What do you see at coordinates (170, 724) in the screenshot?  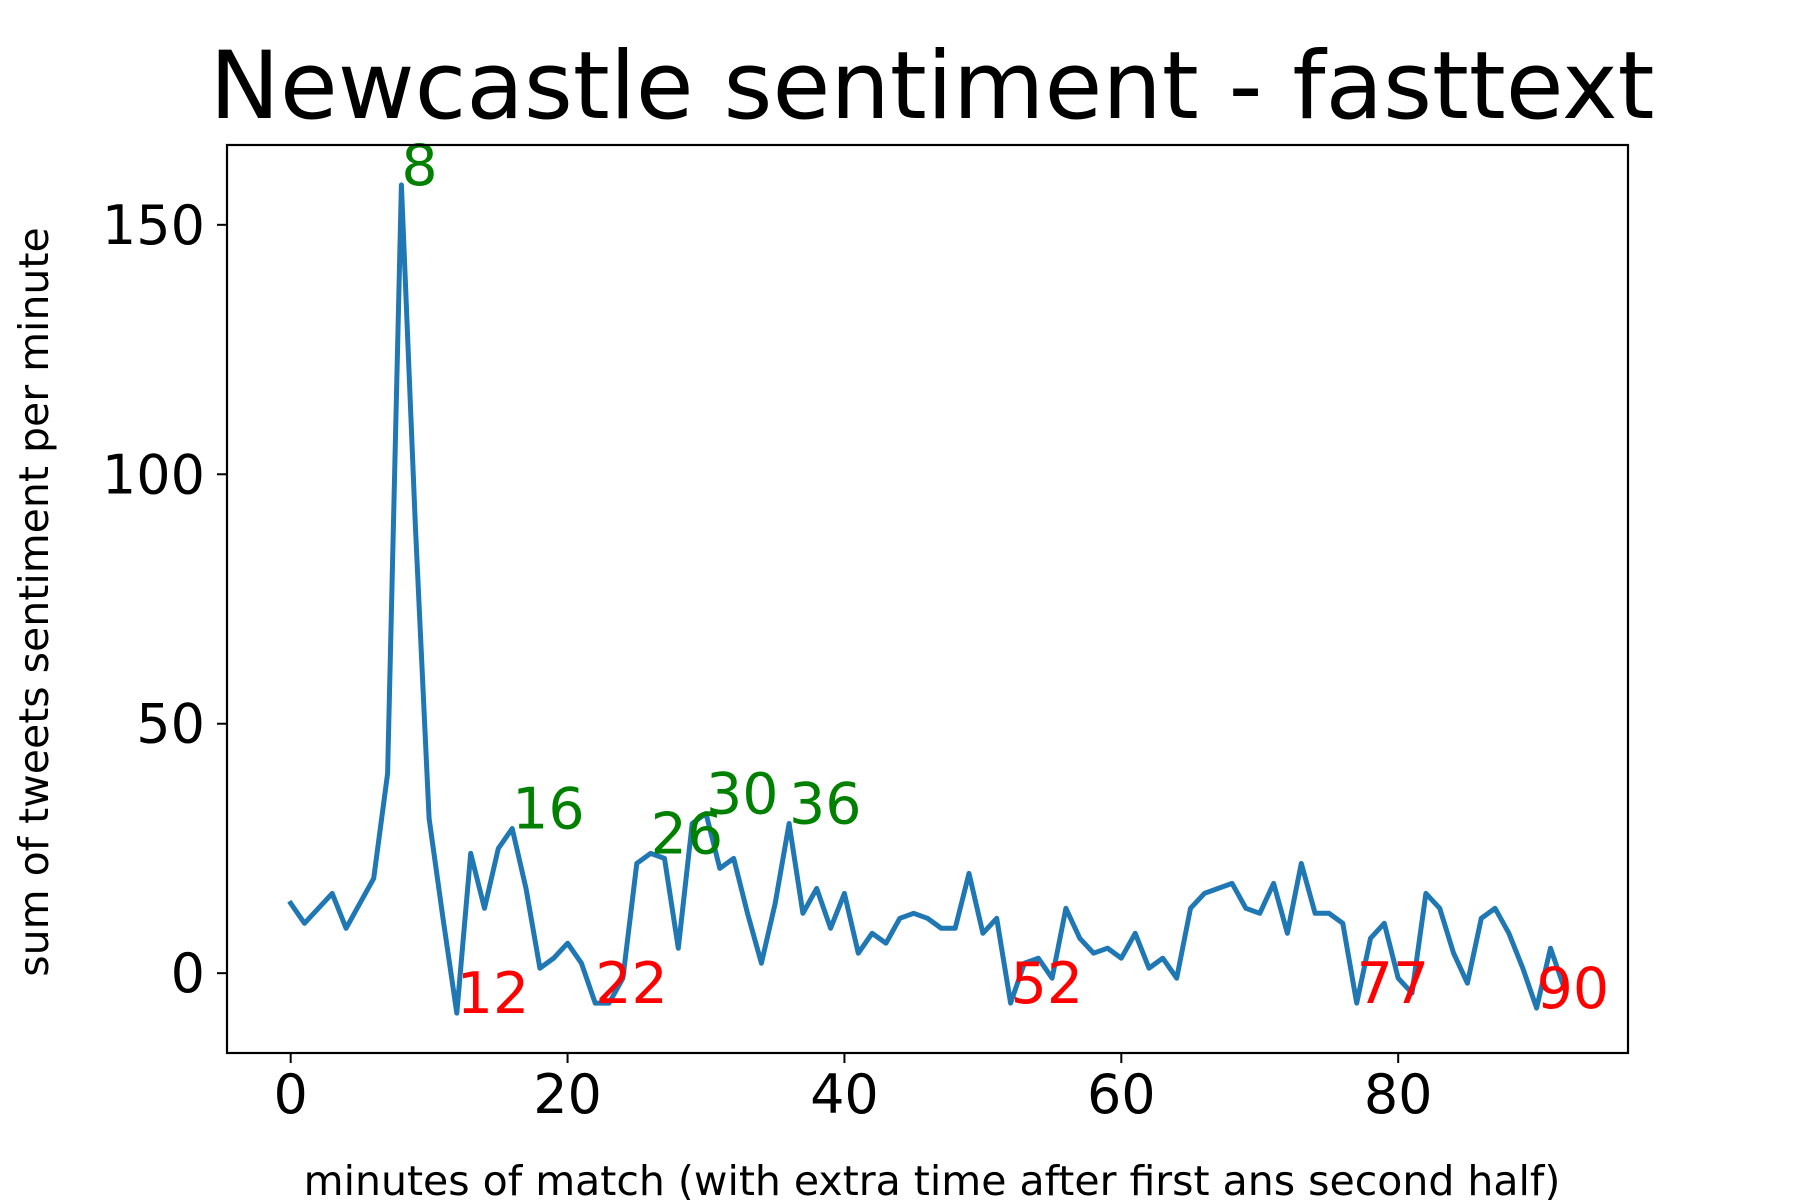 I see `y-tick-label: 50` at bounding box center [170, 724].